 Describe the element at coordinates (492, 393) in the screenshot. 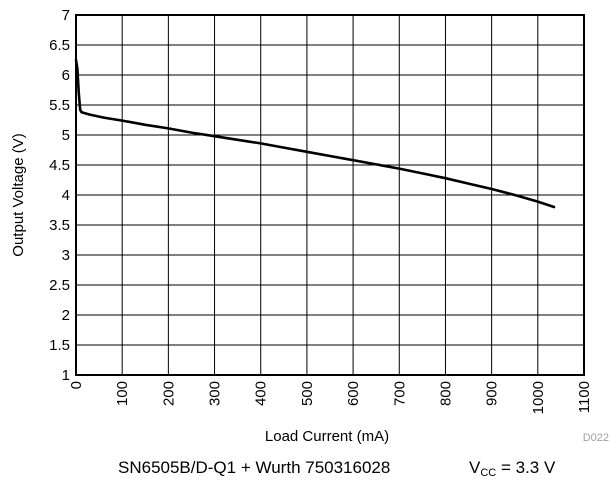

I see `x-tick-label-9: 900` at that location.